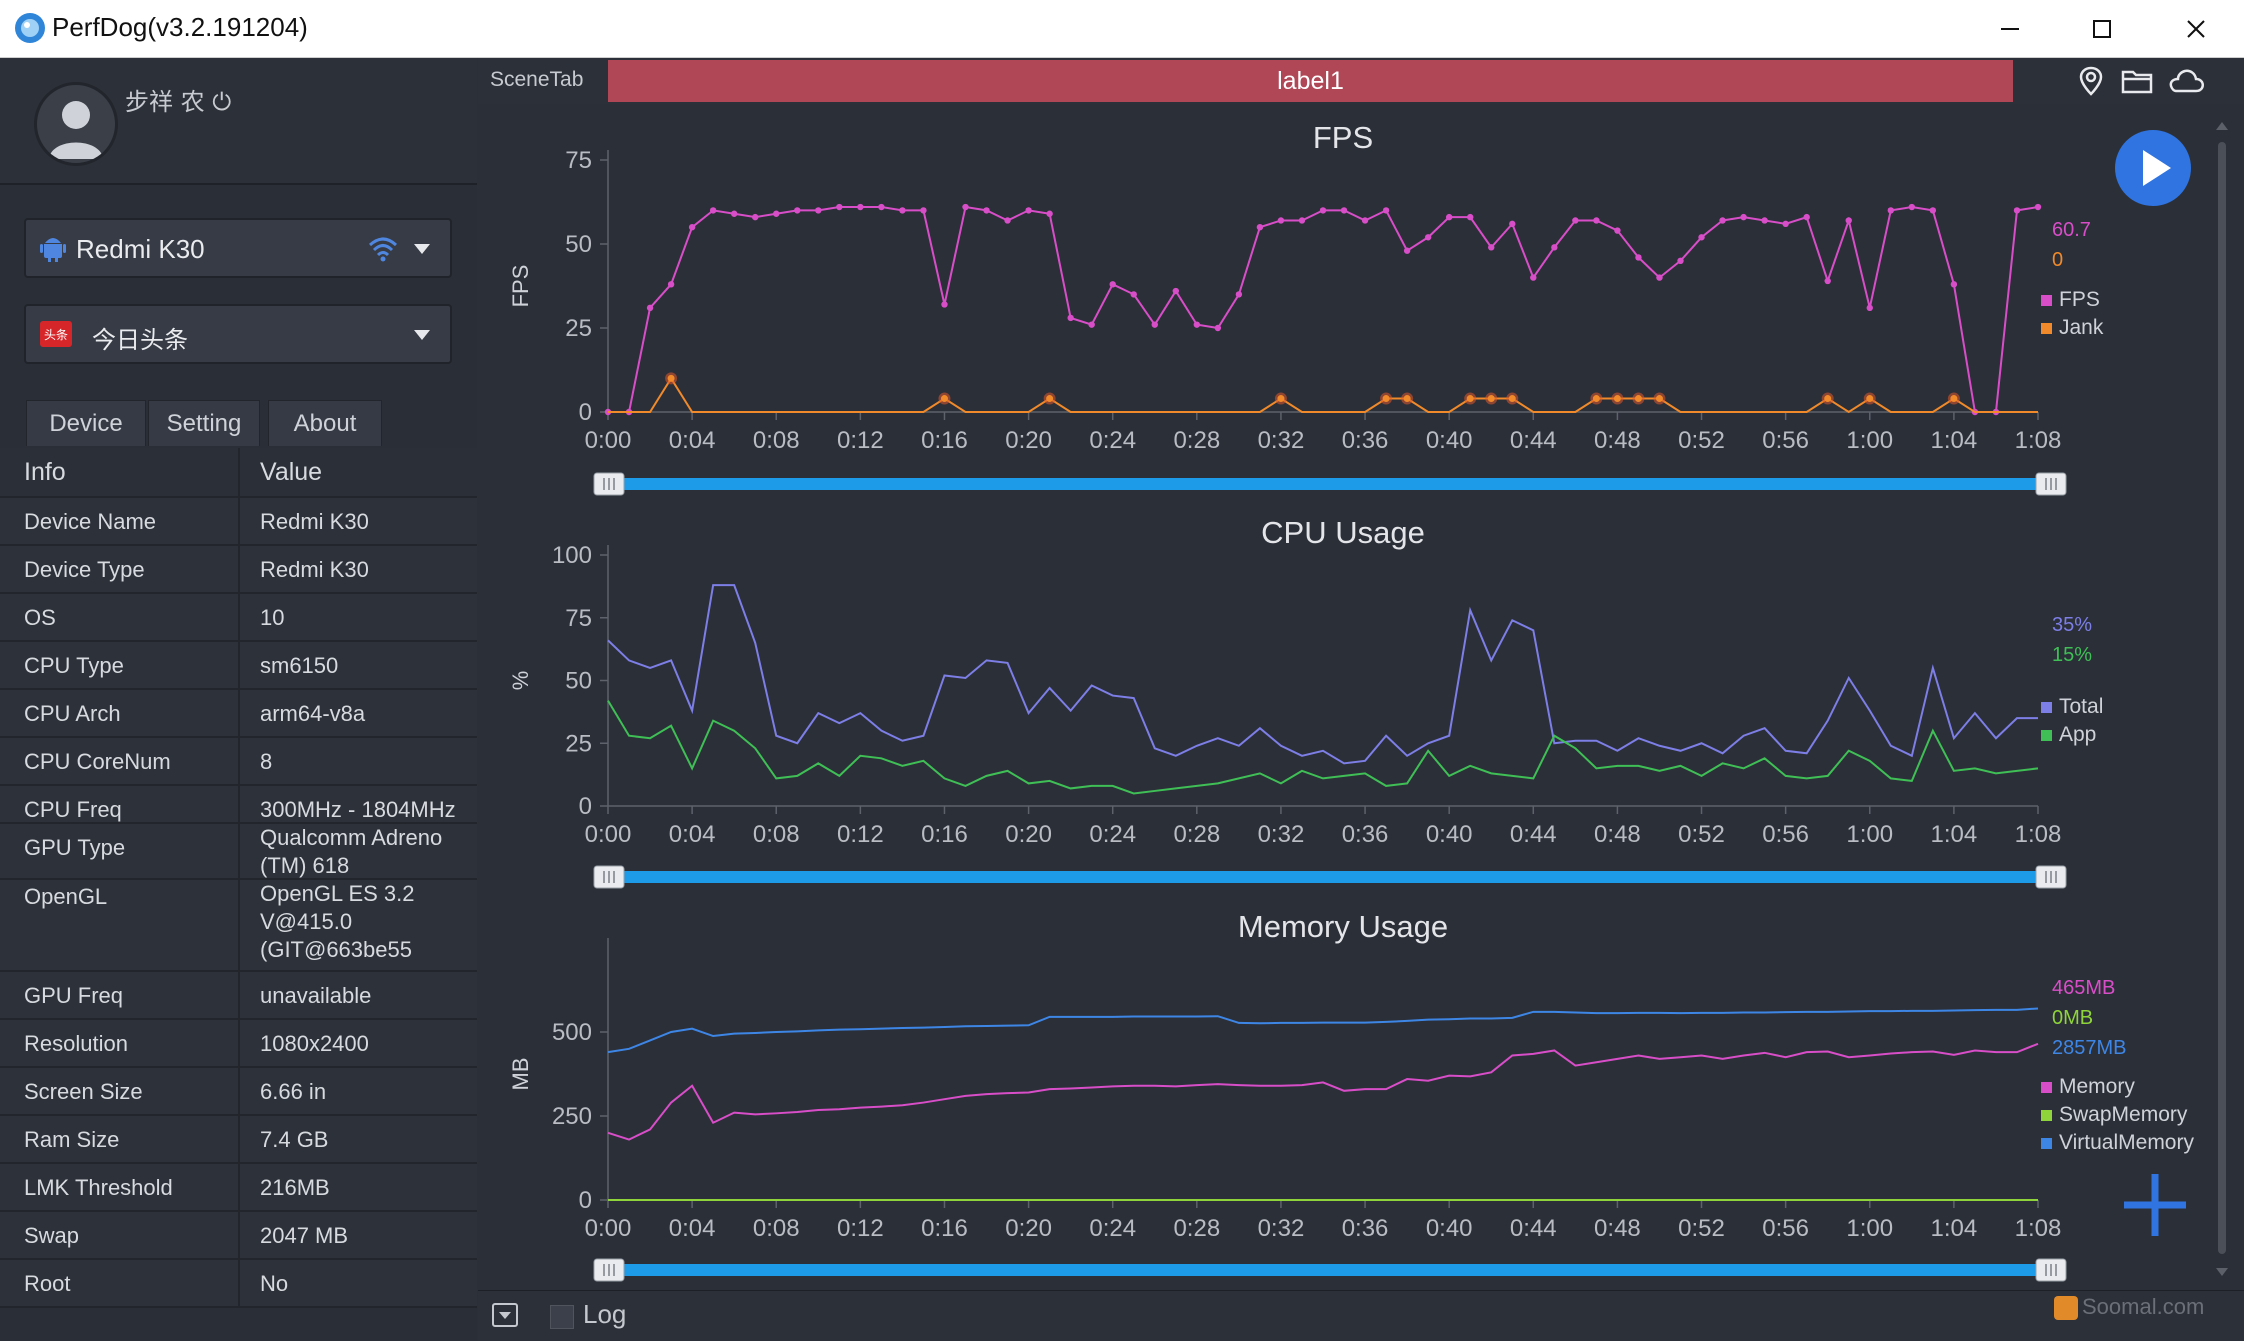  I want to click on chart-x-tick-label: 0:56, so click(1785, 834).